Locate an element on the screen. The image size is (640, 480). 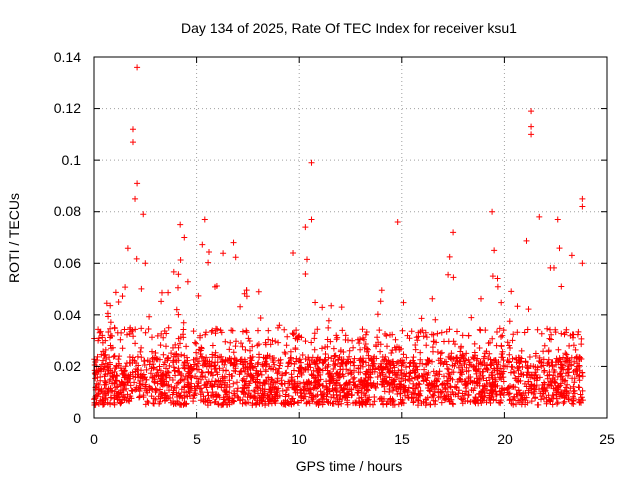
y-tick-label: 0.14 is located at coordinates (67, 57).